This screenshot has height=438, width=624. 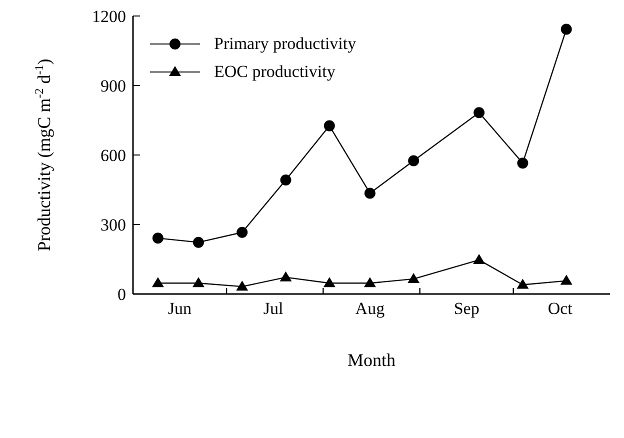 I want to click on y-tick-label: 0, so click(x=122, y=294).